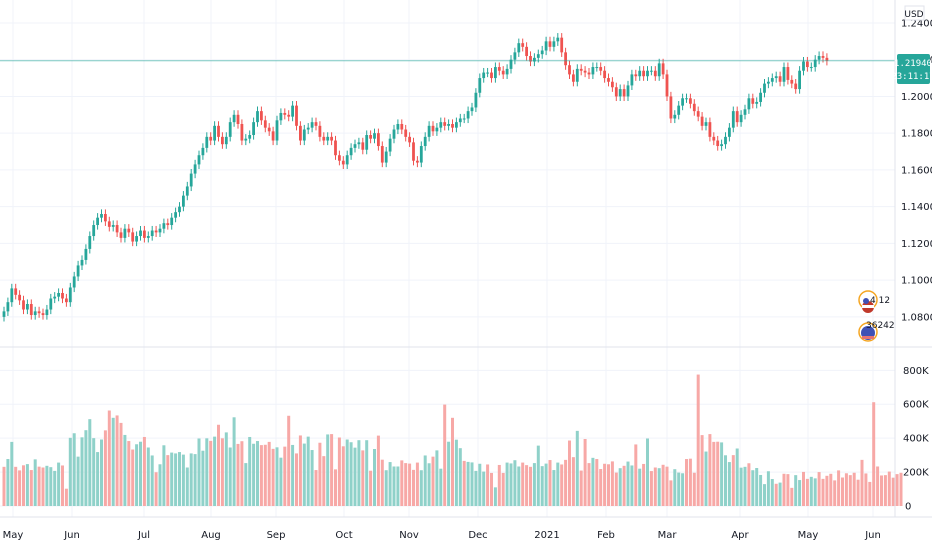  I want to click on svg-text: USD, so click(913, 15).